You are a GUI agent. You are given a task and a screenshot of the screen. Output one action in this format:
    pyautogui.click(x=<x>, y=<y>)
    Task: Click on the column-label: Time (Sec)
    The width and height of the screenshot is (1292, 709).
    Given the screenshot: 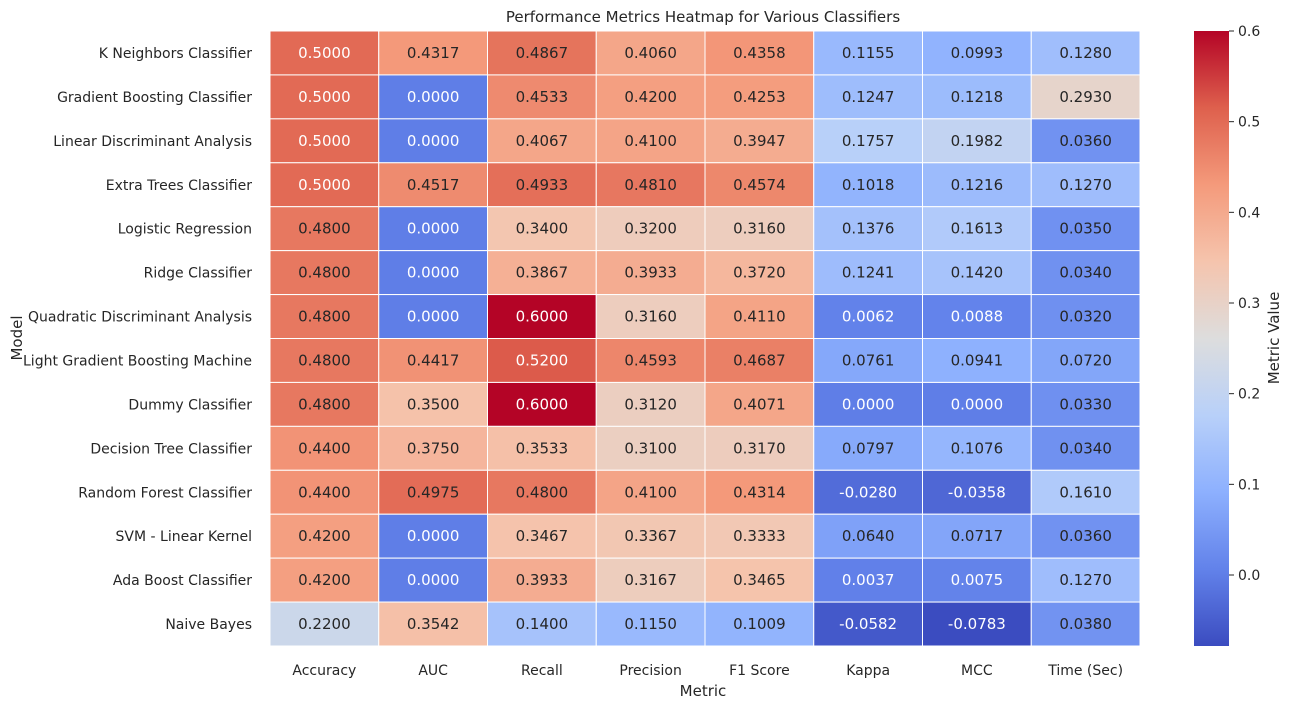 What is the action you would take?
    pyautogui.click(x=1085, y=671)
    